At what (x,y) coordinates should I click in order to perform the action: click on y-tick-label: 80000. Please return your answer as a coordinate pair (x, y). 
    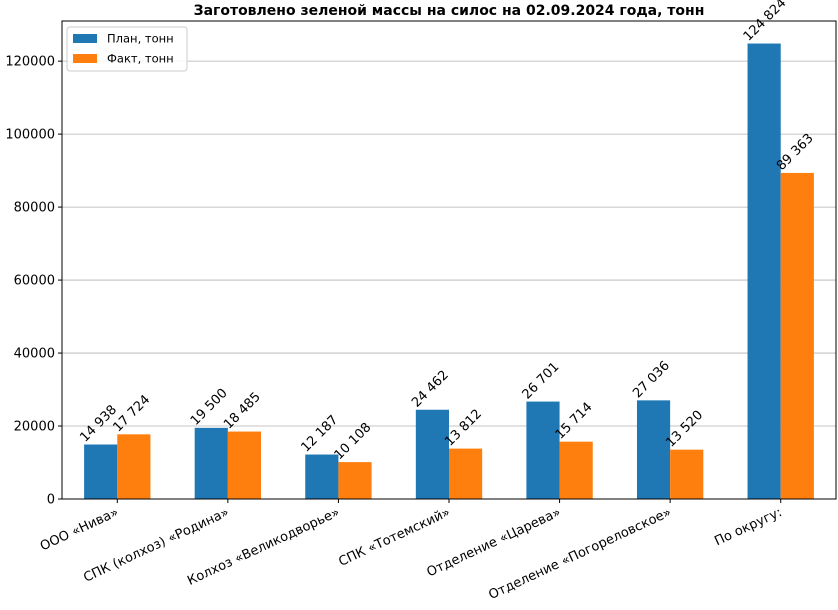
    Looking at the image, I should click on (34, 208).